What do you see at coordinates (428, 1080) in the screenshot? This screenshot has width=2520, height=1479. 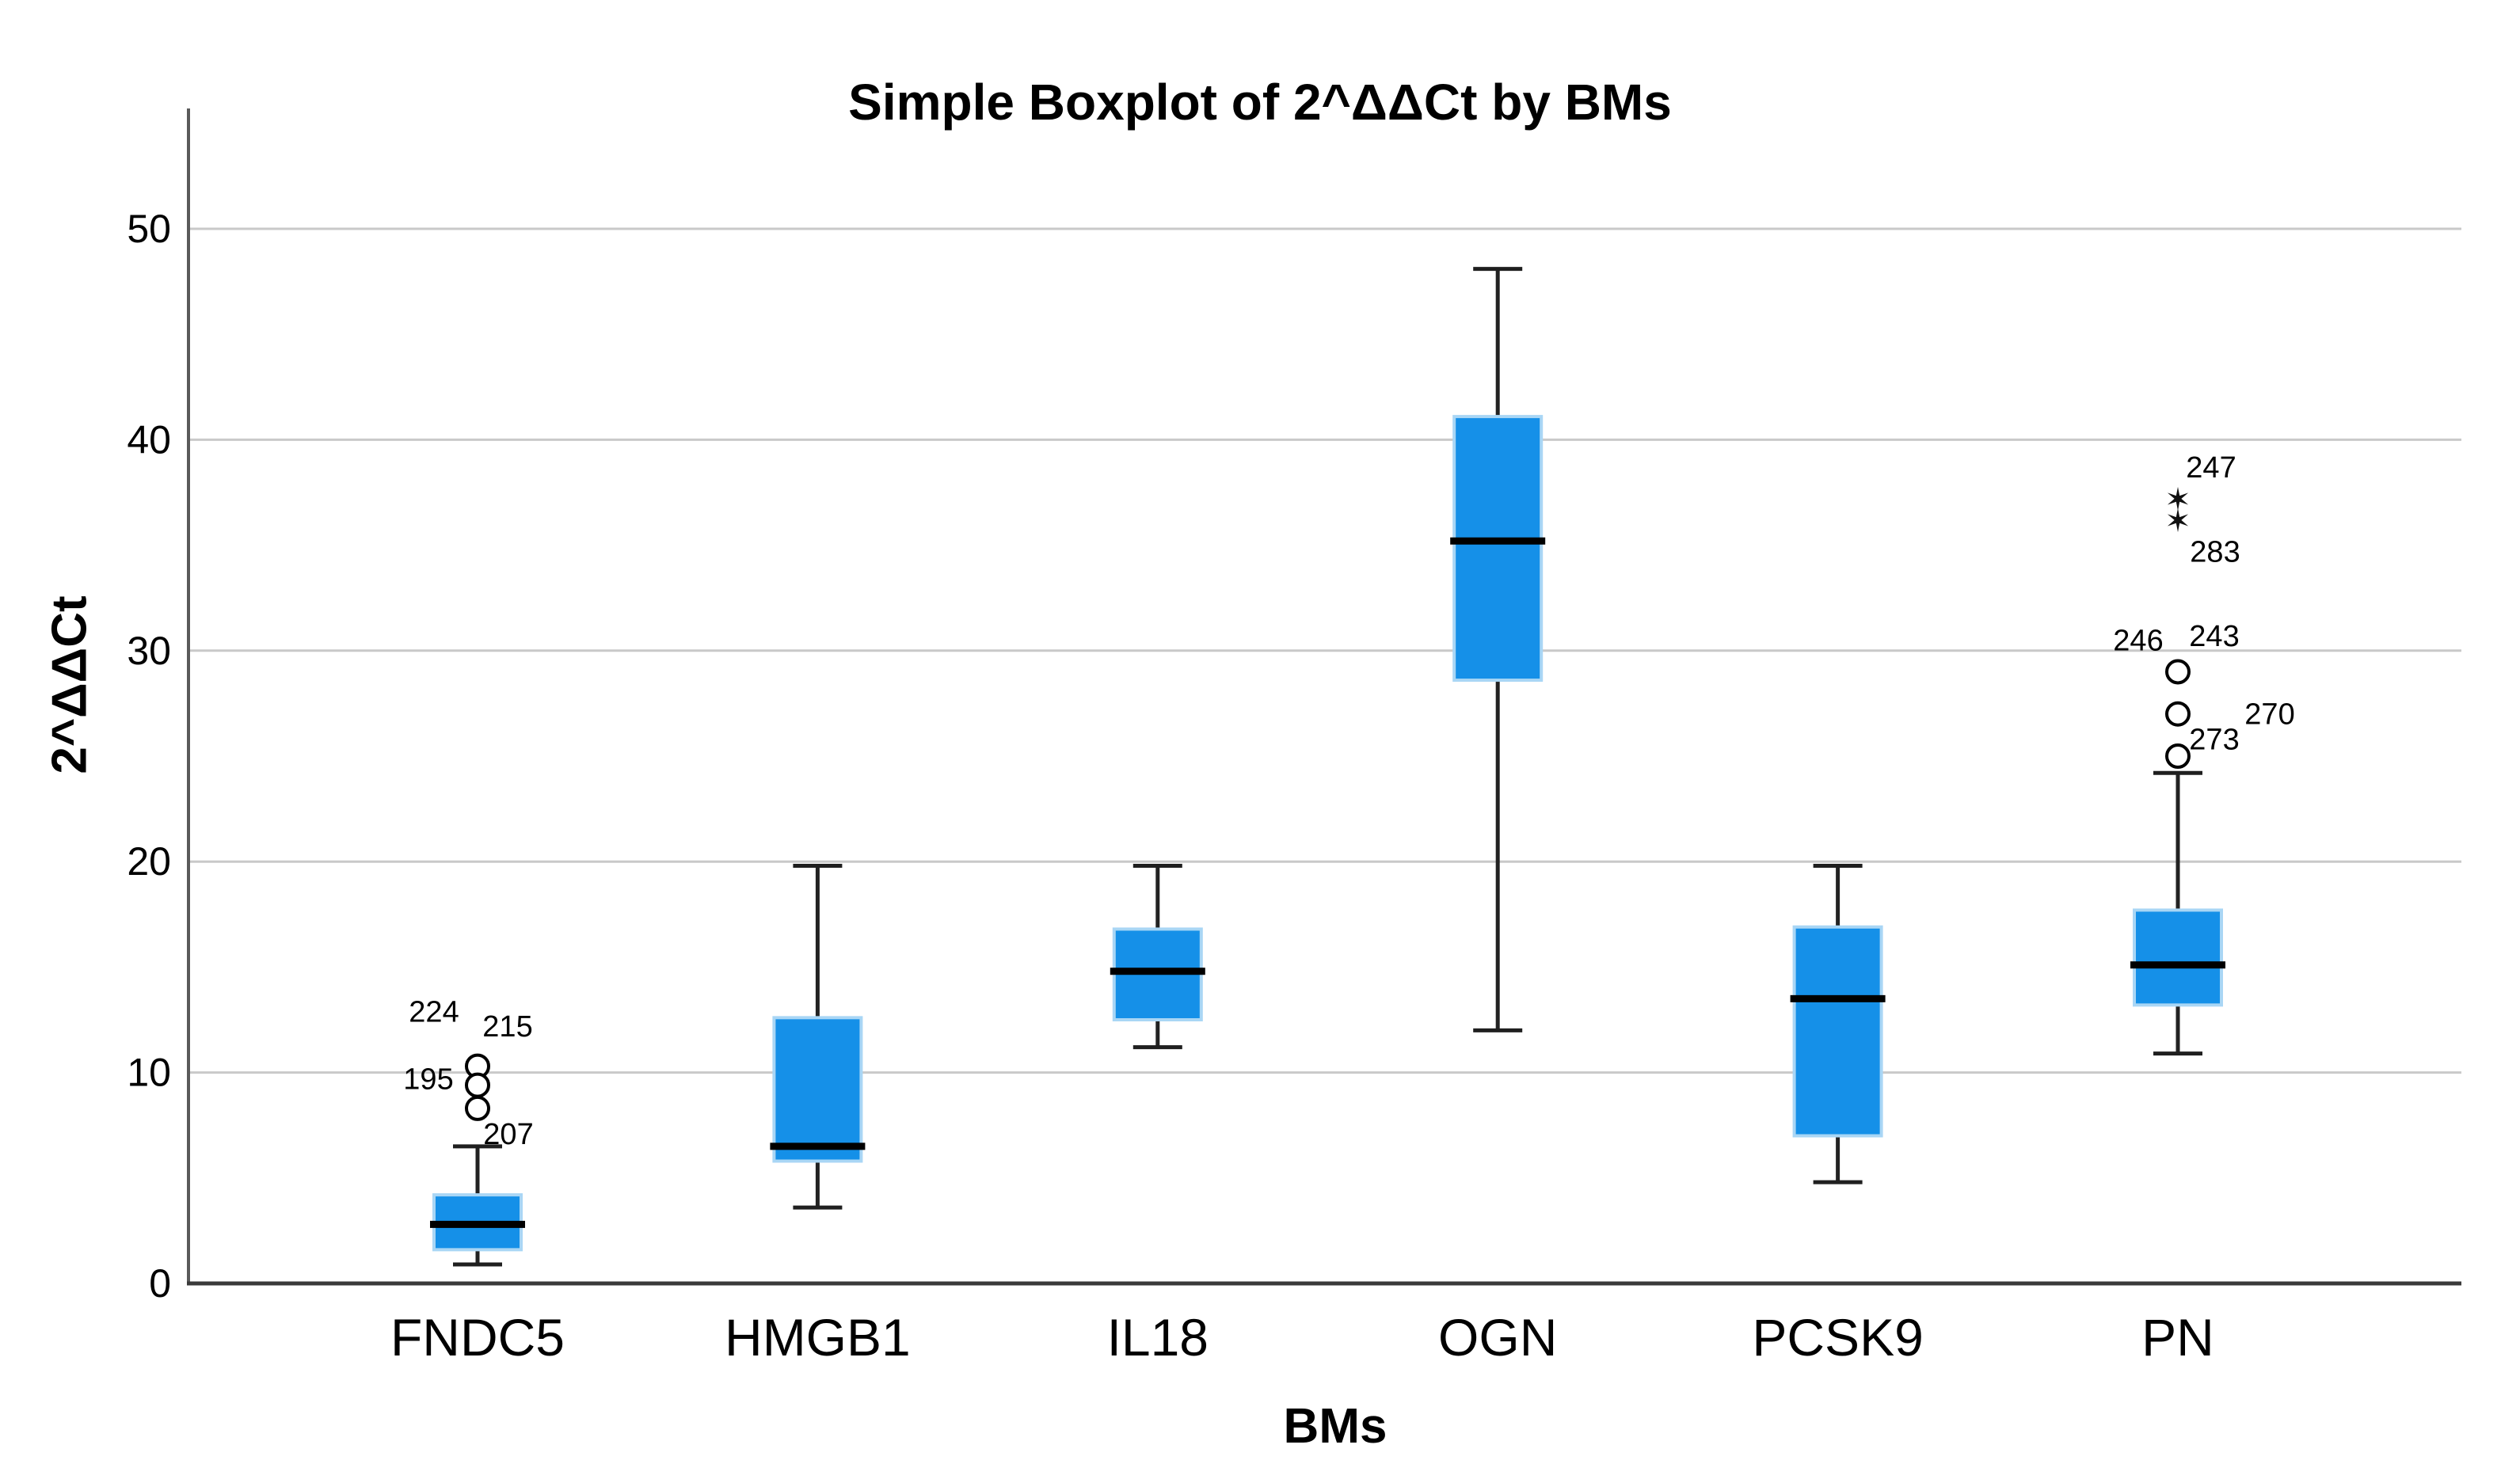 I see `outlier-label-195: 195` at bounding box center [428, 1080].